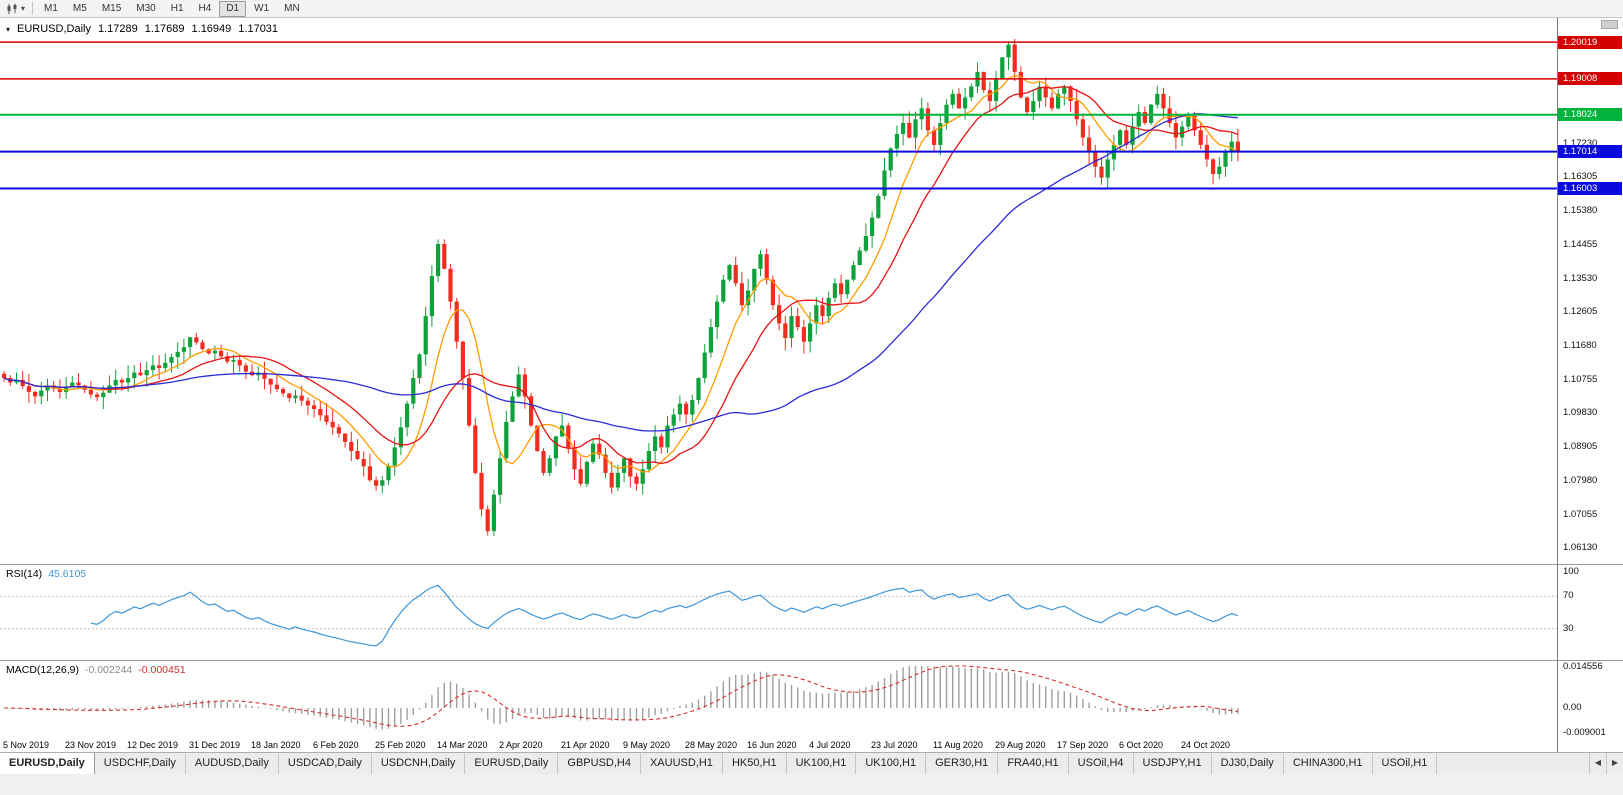  Describe the element at coordinates (521, 745) in the screenshot. I see `date-label: 2 Apr 2020` at that location.